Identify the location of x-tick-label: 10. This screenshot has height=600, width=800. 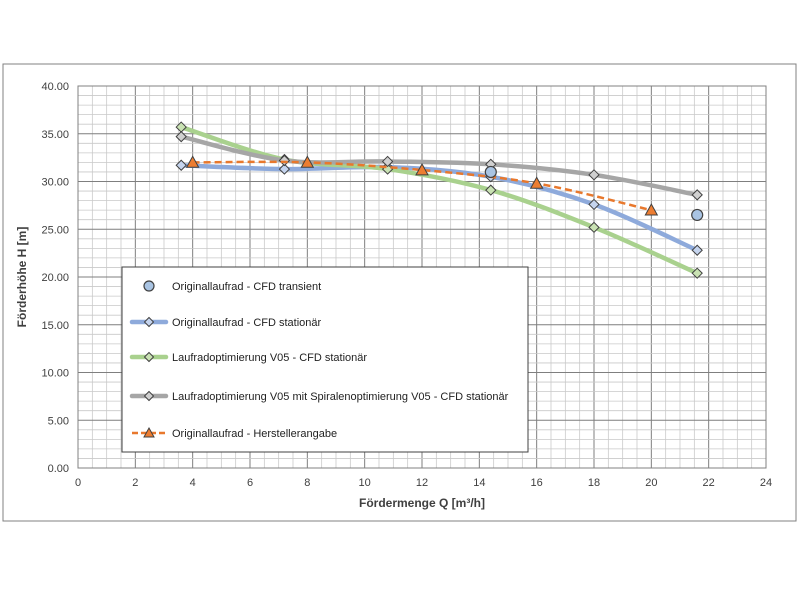
(365, 483).